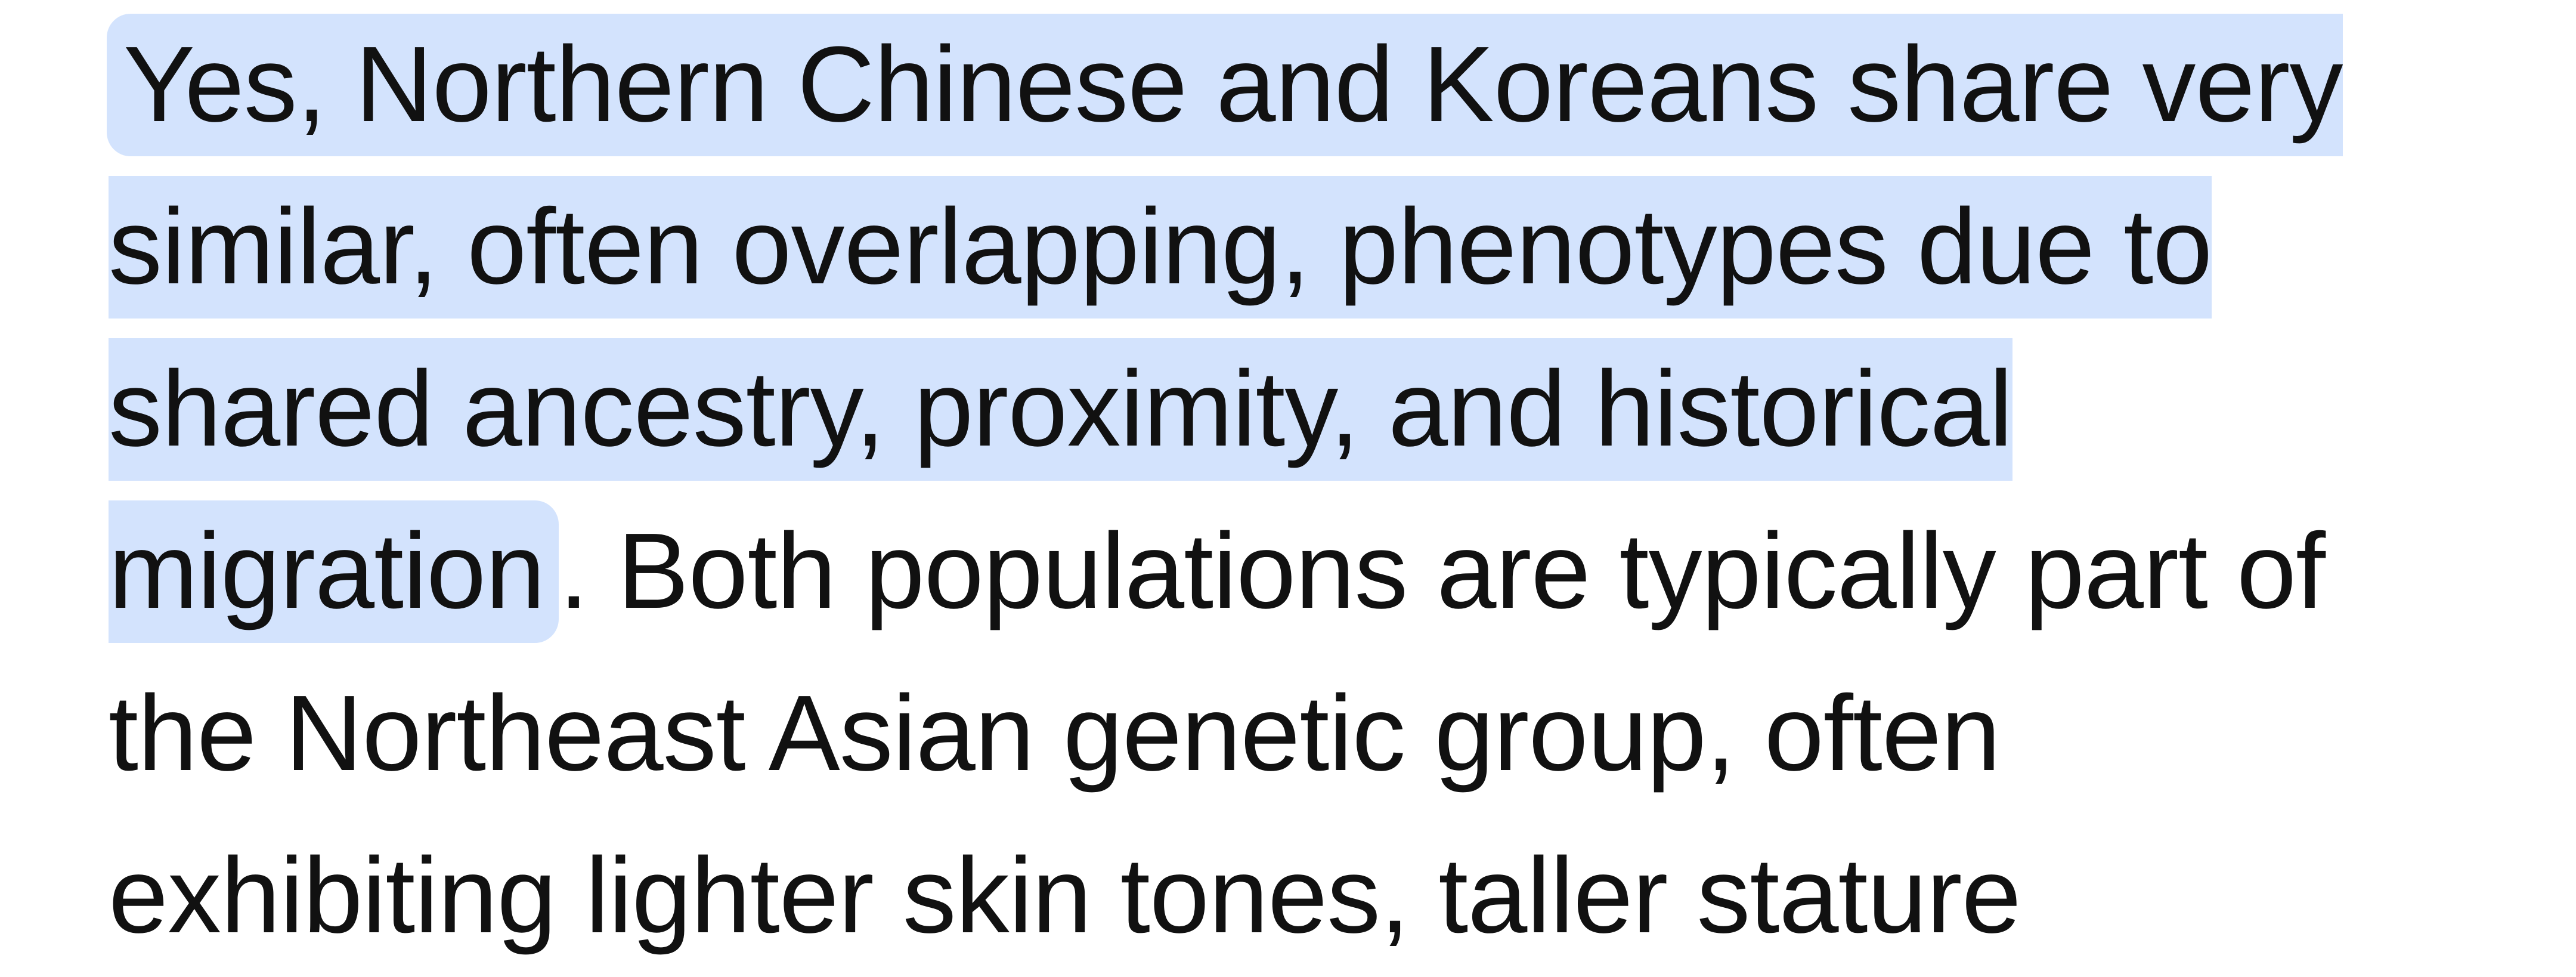 The image size is (2576, 977). Describe the element at coordinates (334, 571) in the screenshot. I see `highlighted-text: migration` at that location.